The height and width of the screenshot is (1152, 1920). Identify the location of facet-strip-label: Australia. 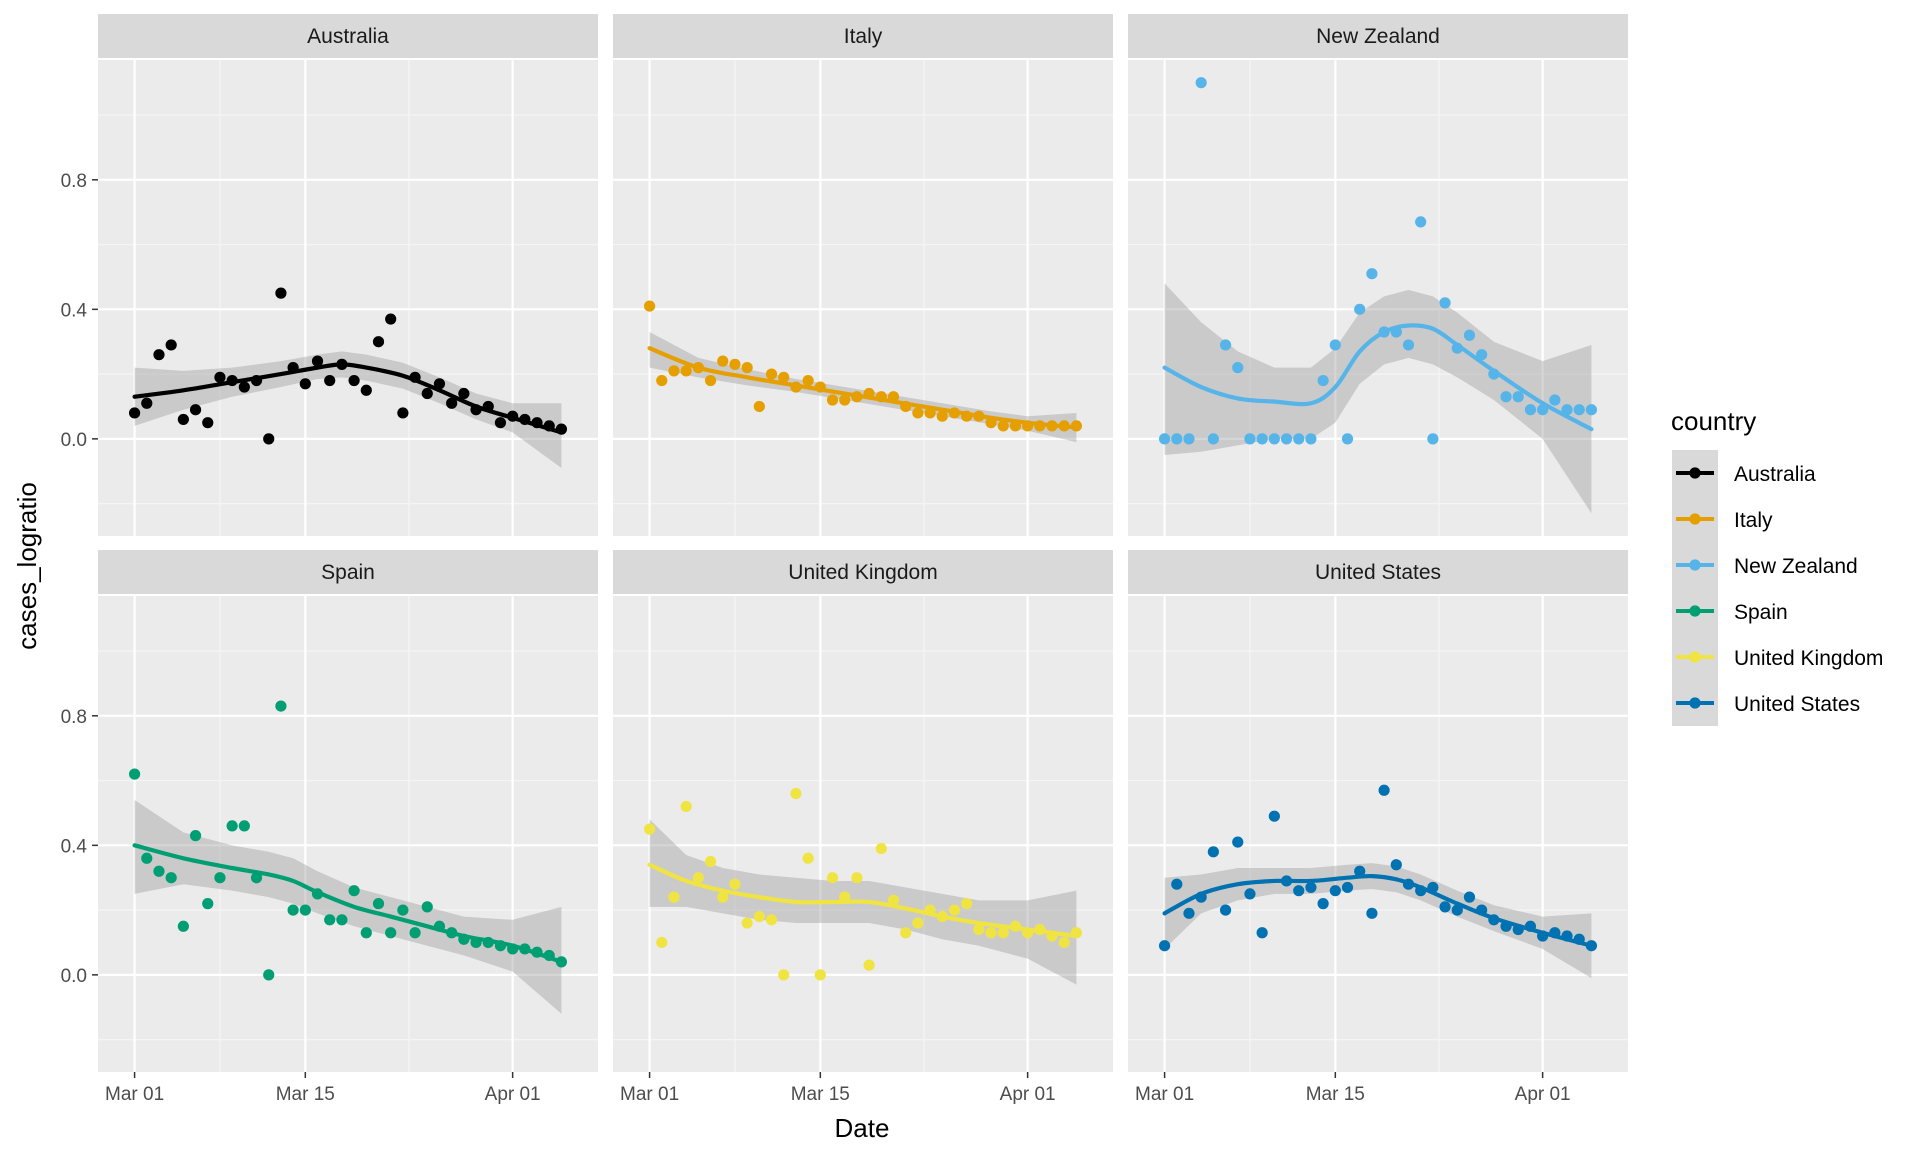
(348, 36).